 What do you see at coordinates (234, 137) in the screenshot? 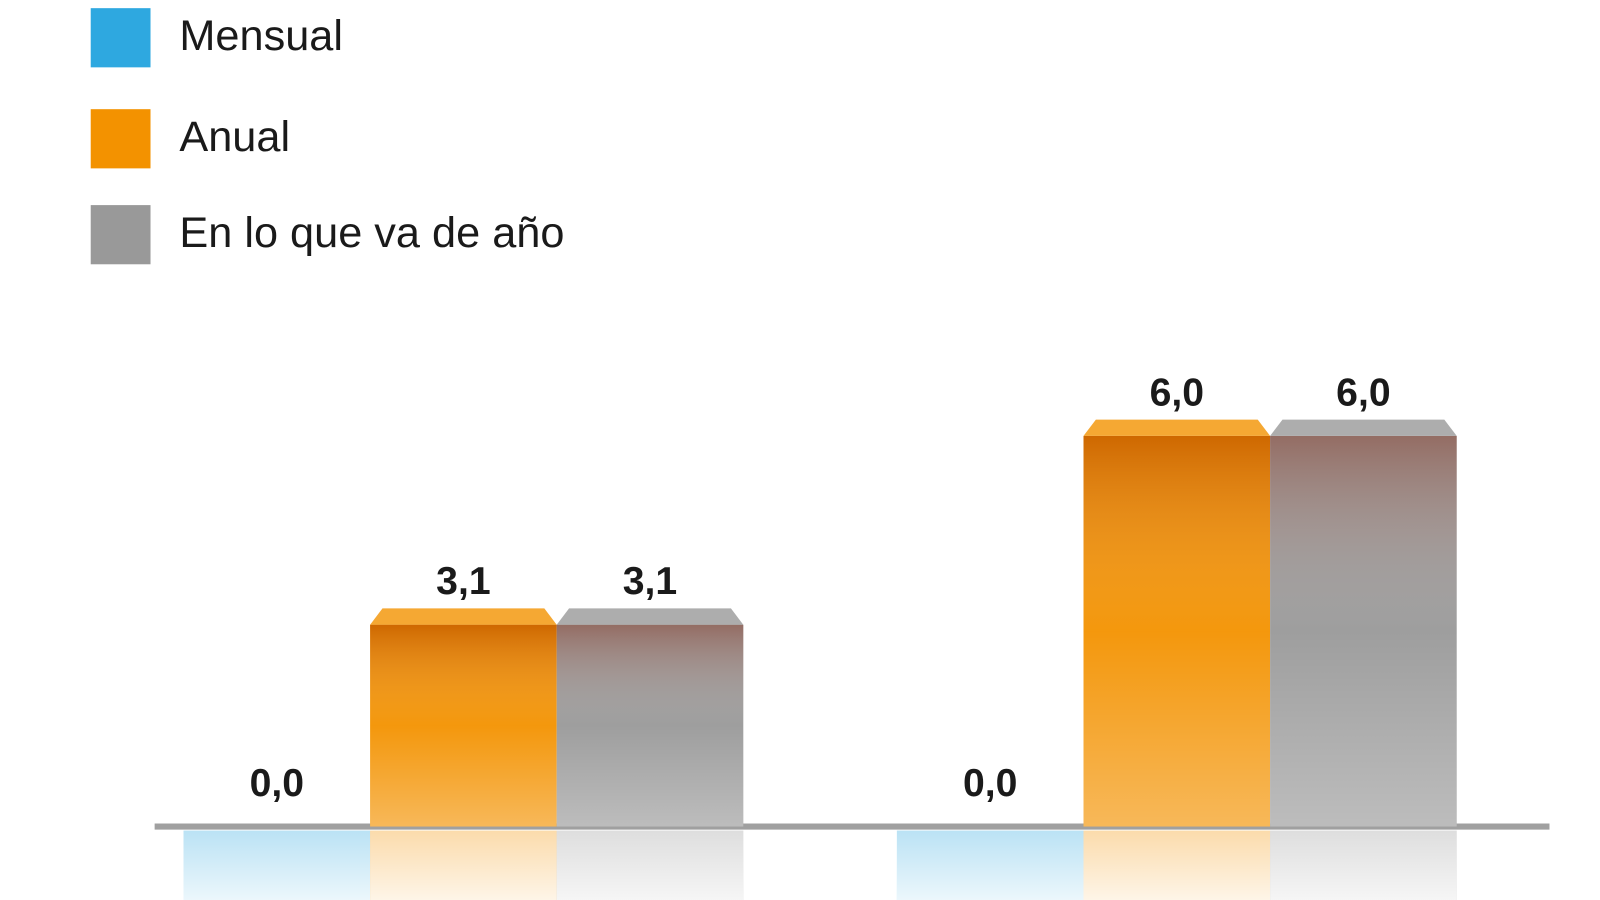
I see `legend-label: Anual` at bounding box center [234, 137].